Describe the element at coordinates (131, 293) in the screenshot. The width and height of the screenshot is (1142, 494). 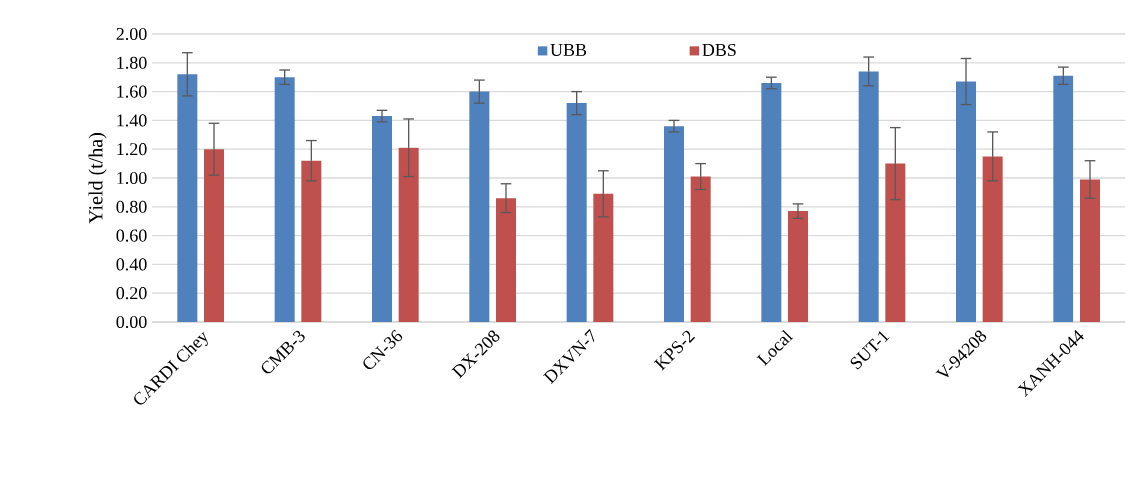
I see `y-tick-label: 0.20` at that location.